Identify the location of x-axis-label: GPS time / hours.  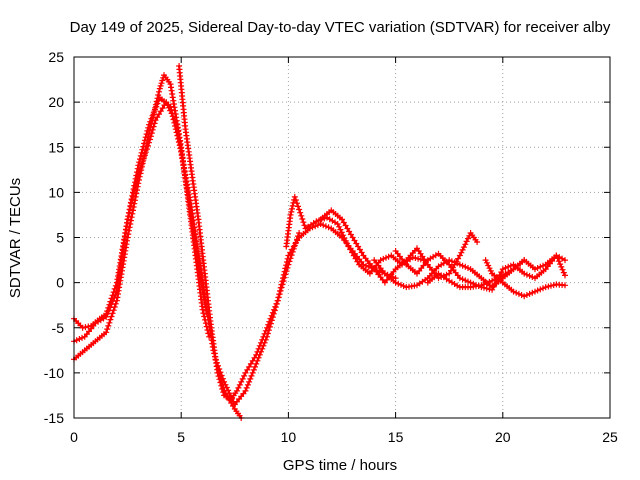
(340, 465).